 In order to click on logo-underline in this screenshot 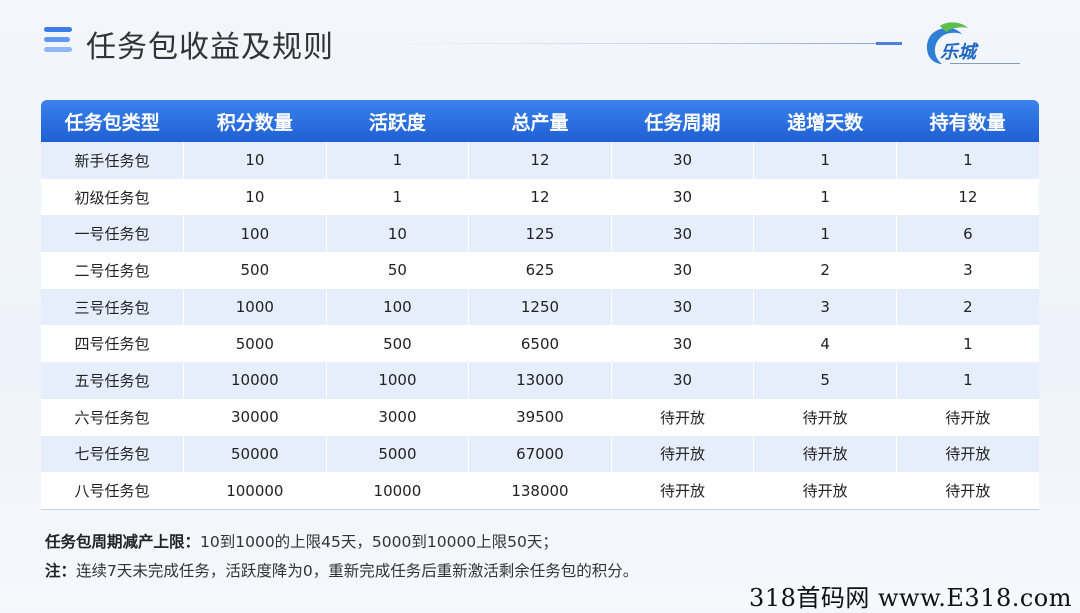, I will do `click(985, 63)`.